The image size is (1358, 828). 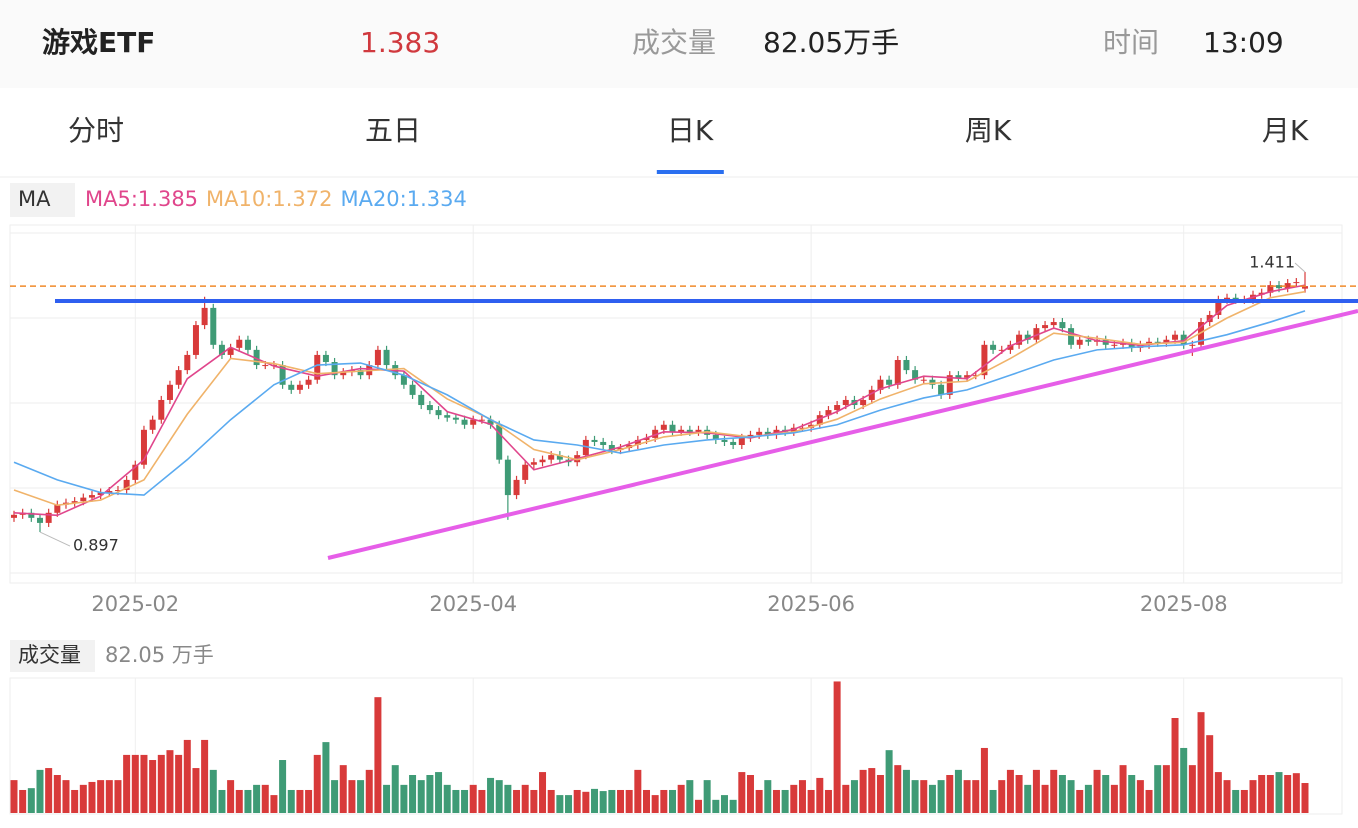 What do you see at coordinates (55, 539) in the screenshot?
I see `min-leader` at bounding box center [55, 539].